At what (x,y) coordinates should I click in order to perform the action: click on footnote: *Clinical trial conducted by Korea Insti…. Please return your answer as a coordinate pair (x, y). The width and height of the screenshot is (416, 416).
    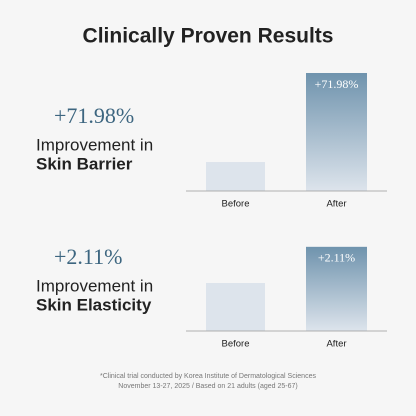
    Looking at the image, I should click on (208, 376).